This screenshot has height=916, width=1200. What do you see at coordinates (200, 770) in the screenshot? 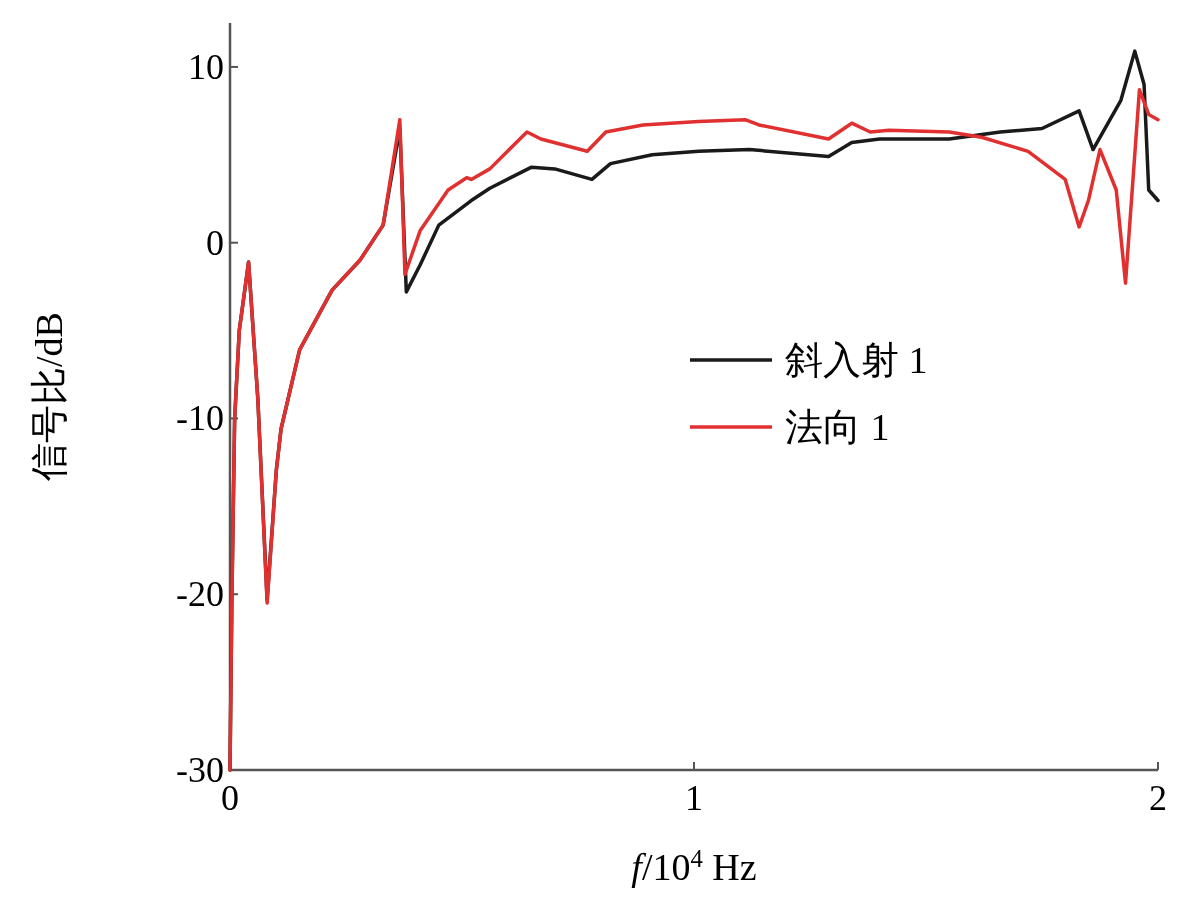
I see `y-tick-label: -30` at bounding box center [200, 770].